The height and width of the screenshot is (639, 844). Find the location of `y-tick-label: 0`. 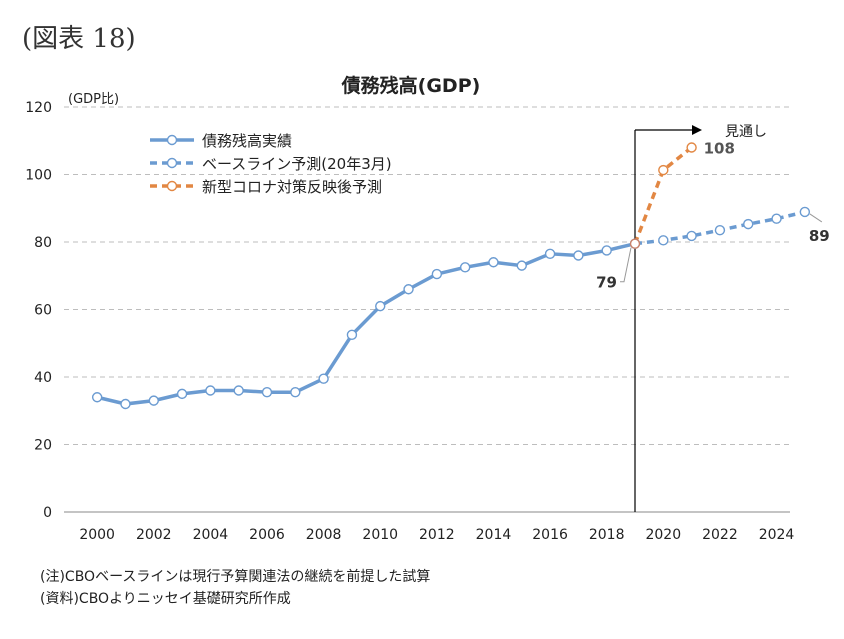

y-tick-label: 0 is located at coordinates (47, 513).